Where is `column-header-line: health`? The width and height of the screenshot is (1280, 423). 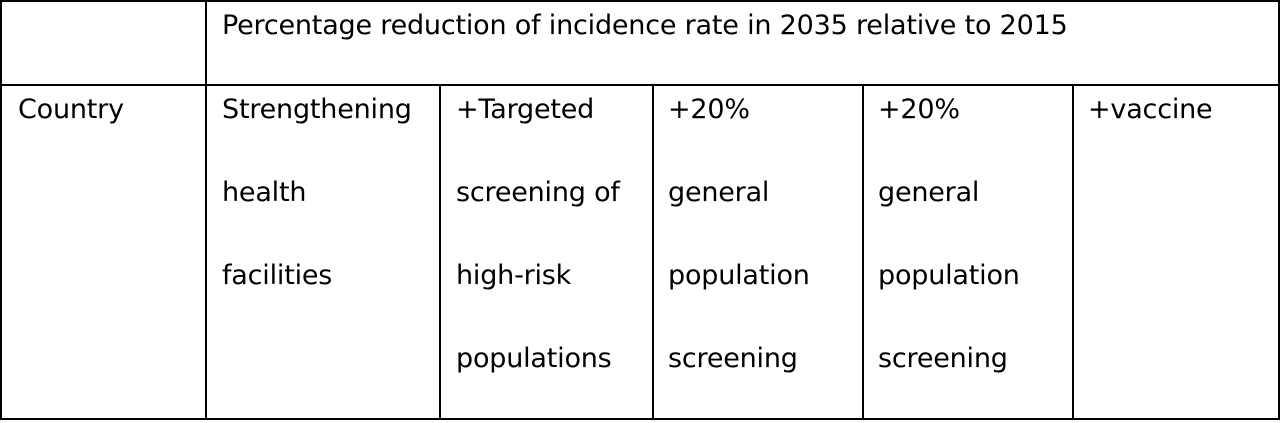 column-header-line: health is located at coordinates (264, 192).